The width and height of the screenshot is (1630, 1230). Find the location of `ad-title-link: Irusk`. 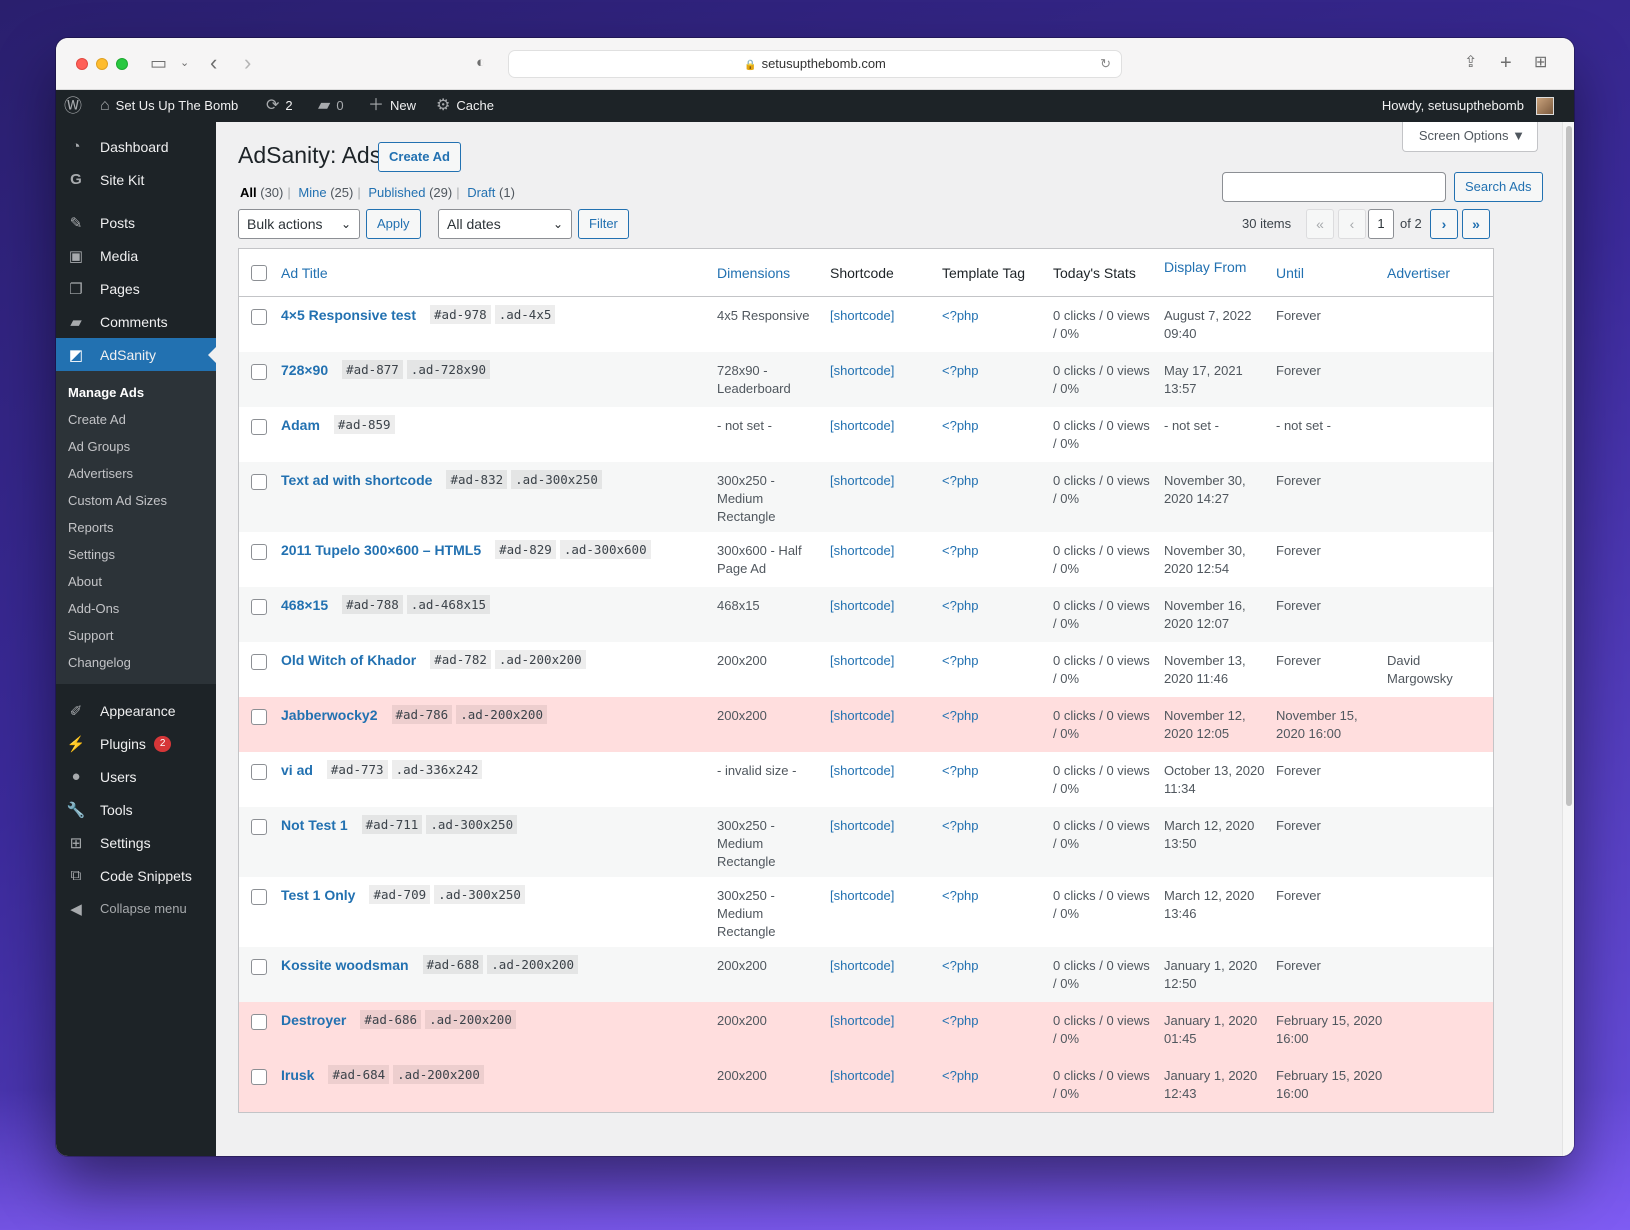

ad-title-link: Irusk is located at coordinates (298, 1074).